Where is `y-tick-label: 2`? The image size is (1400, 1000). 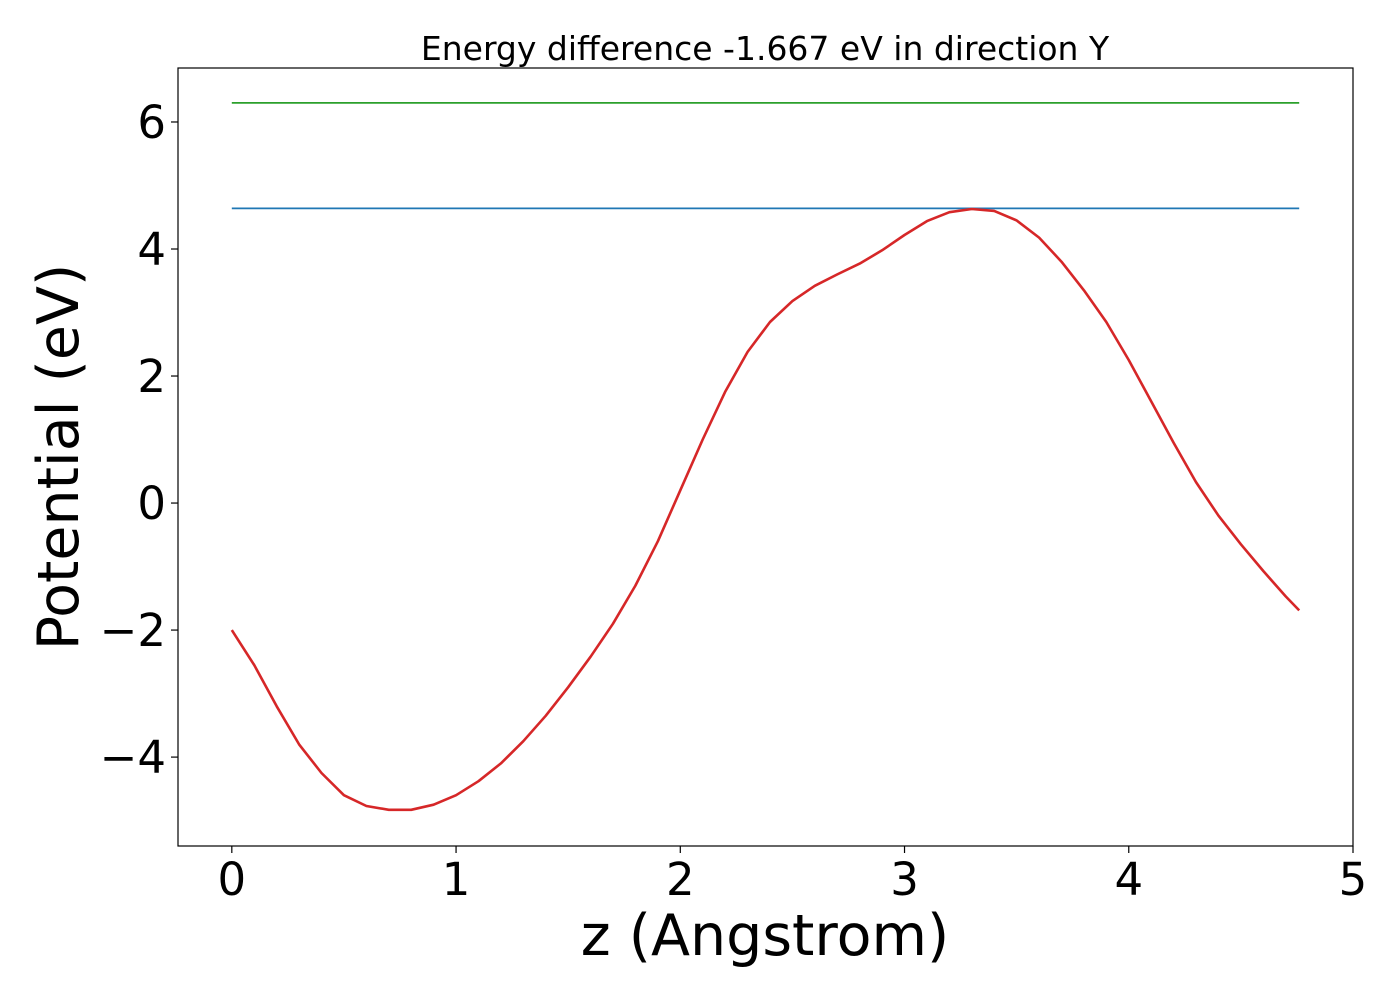
y-tick-label: 2 is located at coordinates (151, 376).